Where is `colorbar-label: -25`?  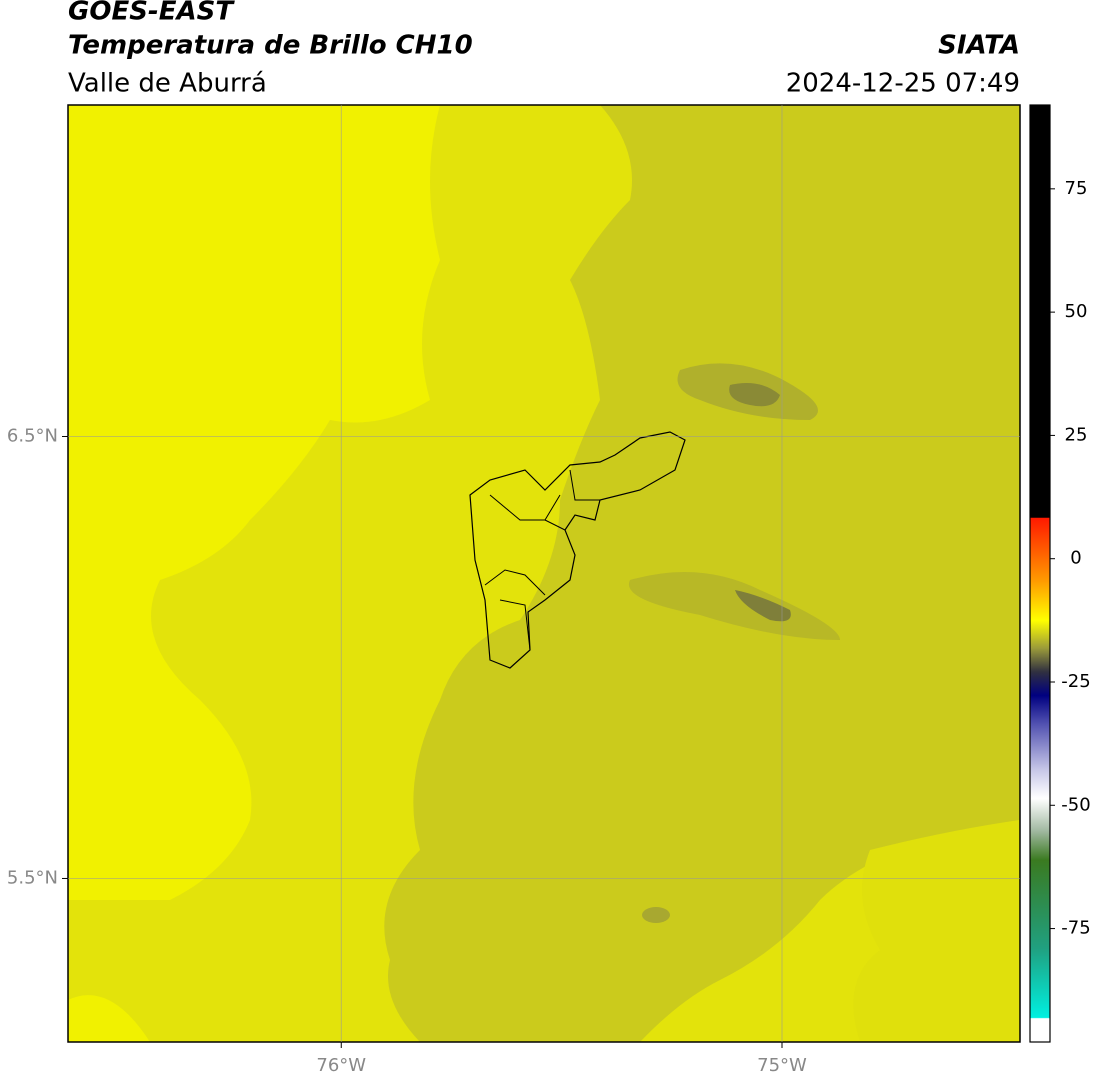
colorbar-label: -25 is located at coordinates (1075, 681).